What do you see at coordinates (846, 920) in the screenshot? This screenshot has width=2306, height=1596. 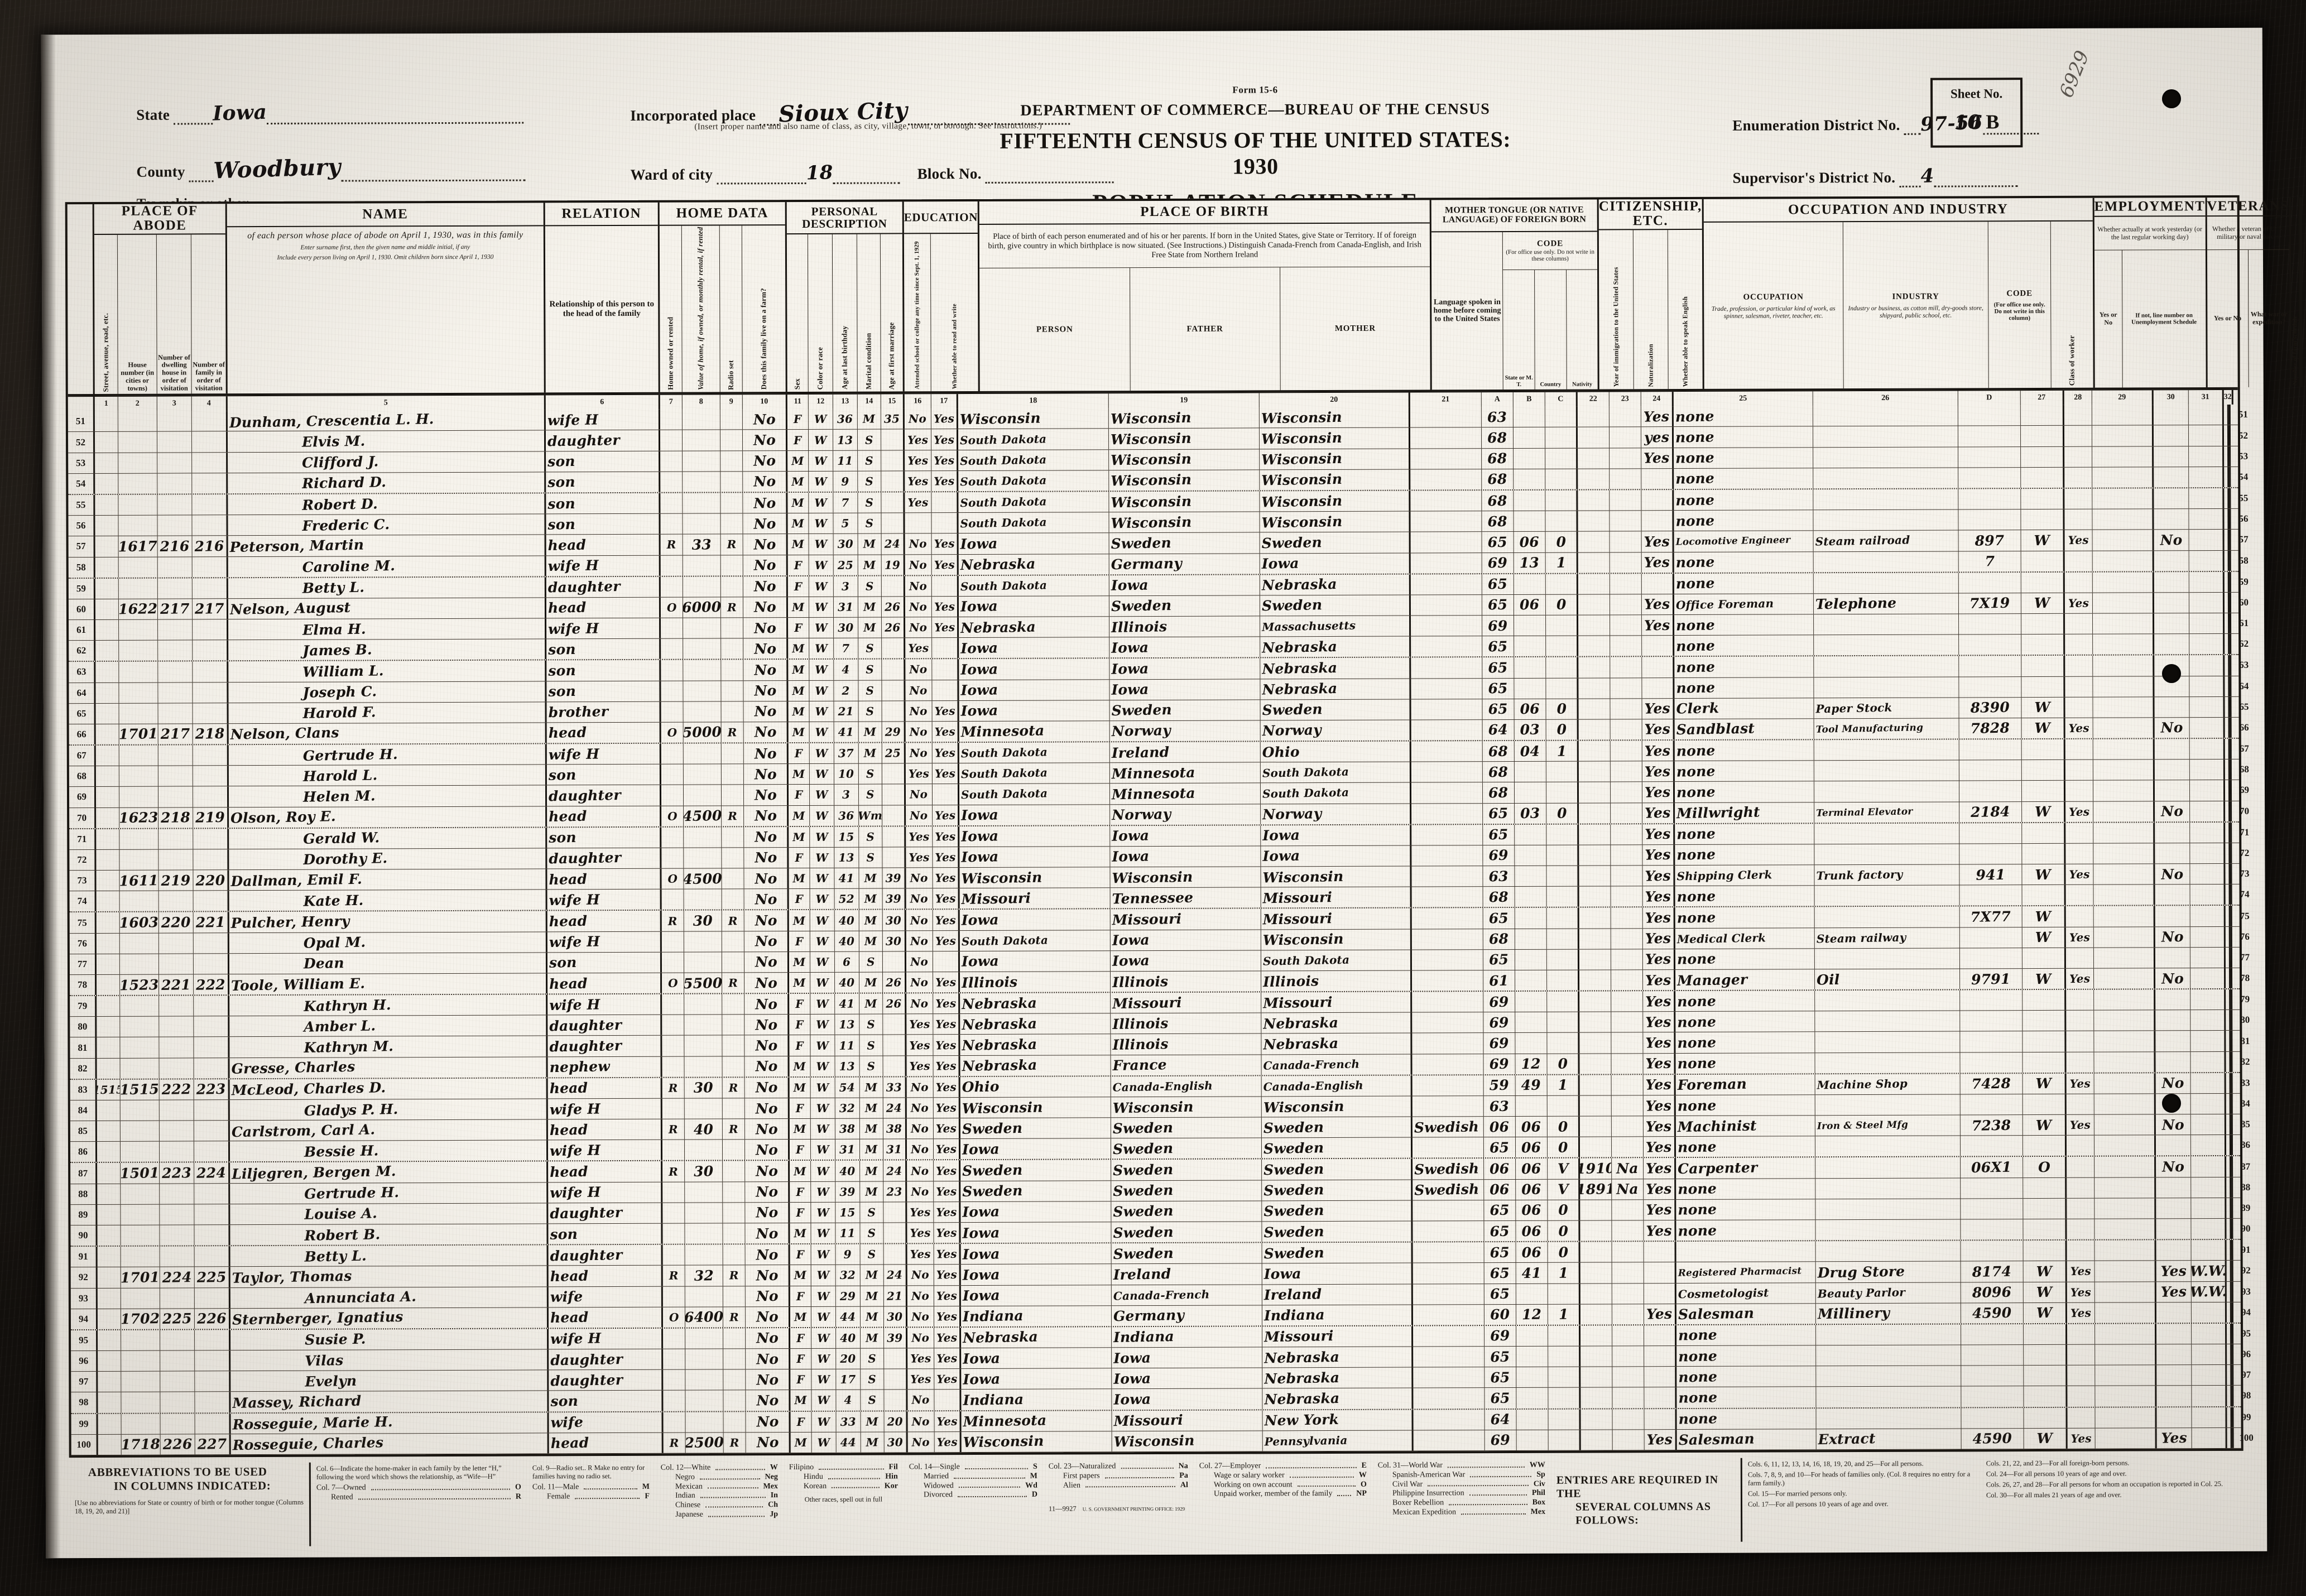 I see `cell-value: 40` at bounding box center [846, 920].